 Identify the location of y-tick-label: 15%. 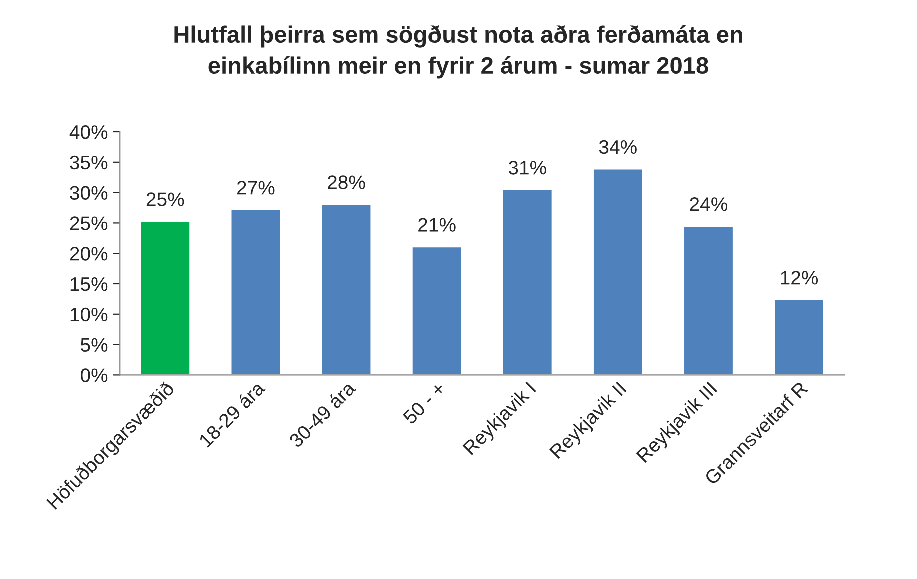
(89, 285).